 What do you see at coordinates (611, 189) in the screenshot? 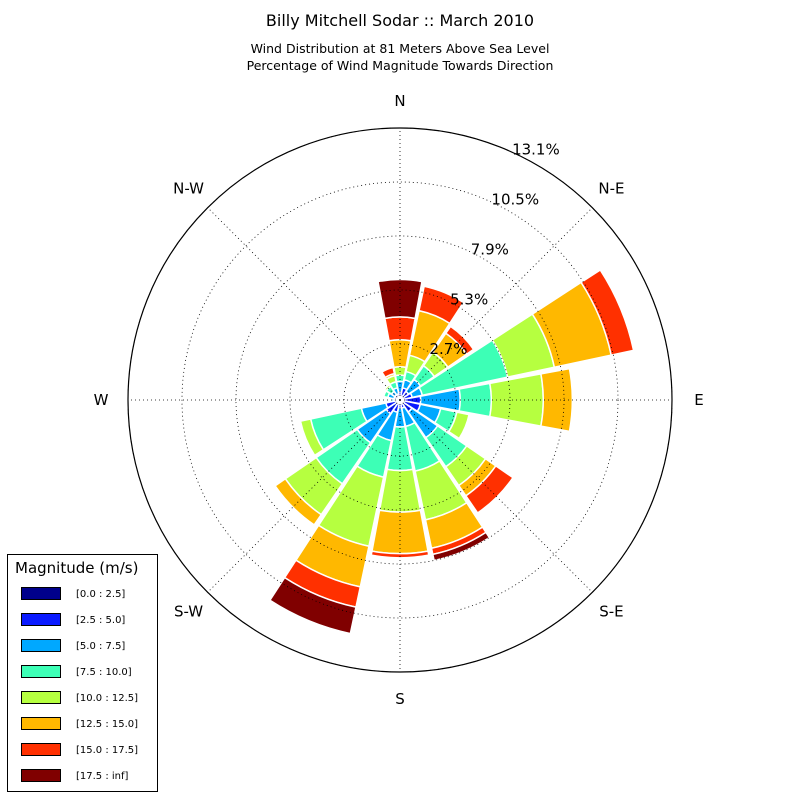
I see `direction-label: N-E` at bounding box center [611, 189].